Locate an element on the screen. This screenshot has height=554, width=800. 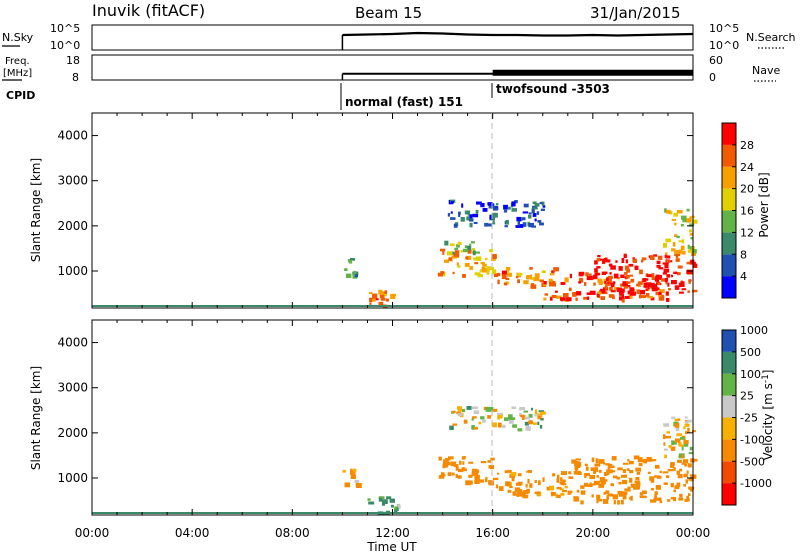
noise-left-label: N.Sky is located at coordinates (18, 37).